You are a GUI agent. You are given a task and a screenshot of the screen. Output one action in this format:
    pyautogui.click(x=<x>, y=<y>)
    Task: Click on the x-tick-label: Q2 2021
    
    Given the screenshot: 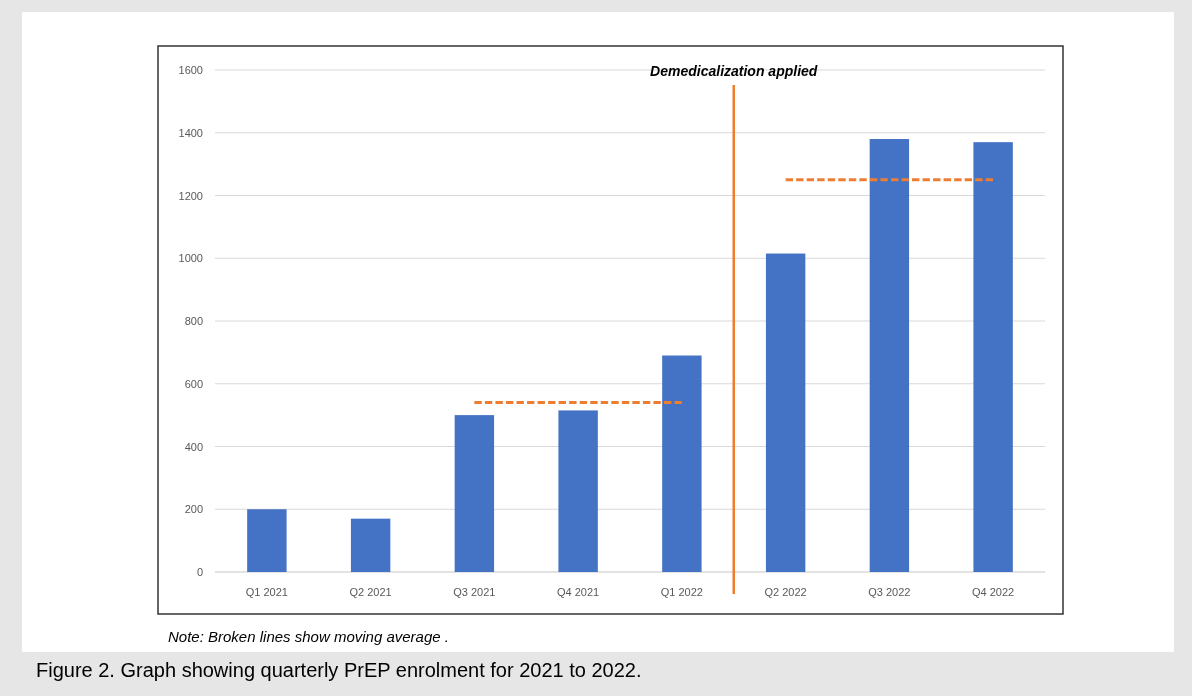 What is the action you would take?
    pyautogui.click(x=370, y=592)
    